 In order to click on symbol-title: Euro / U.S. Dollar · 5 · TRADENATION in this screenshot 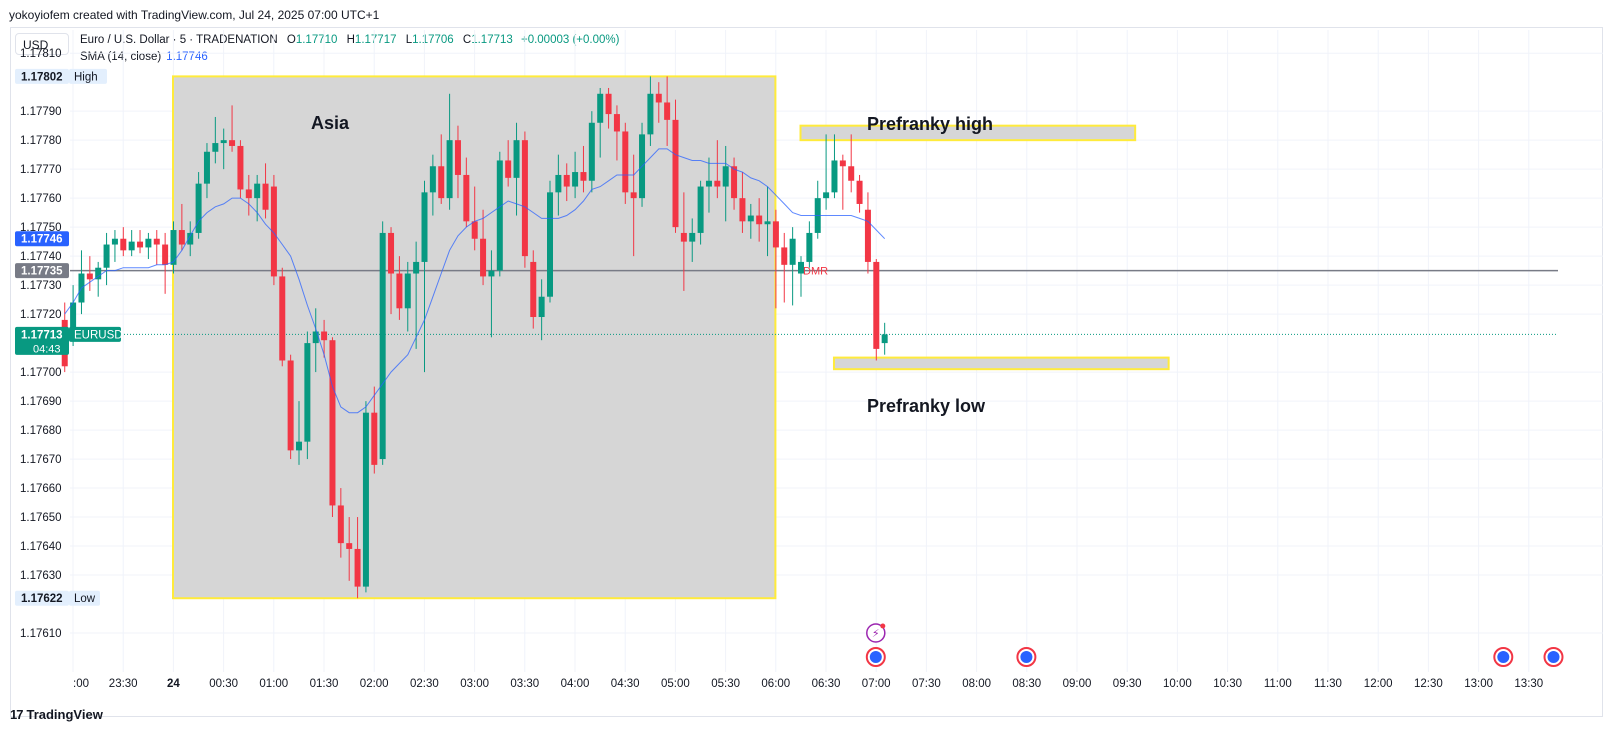, I will do `click(179, 40)`.